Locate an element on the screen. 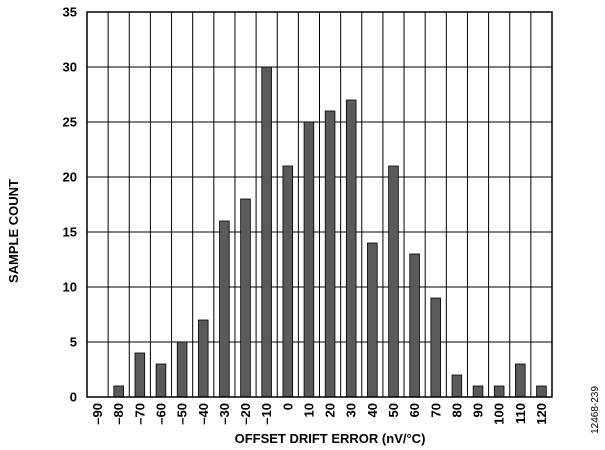 The height and width of the screenshot is (450, 605). figure-id: 12468-239 is located at coordinates (595, 410).